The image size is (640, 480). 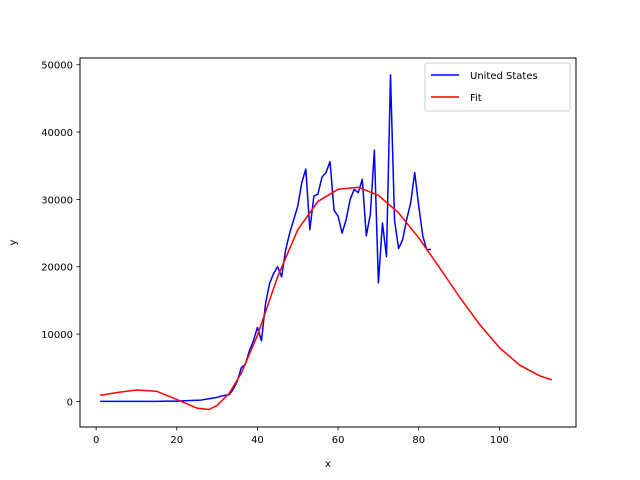 What do you see at coordinates (60, 234) in the screenshot?
I see `y-axis-ticks: 0 10000 20000 30000 40000 50000` at bounding box center [60, 234].